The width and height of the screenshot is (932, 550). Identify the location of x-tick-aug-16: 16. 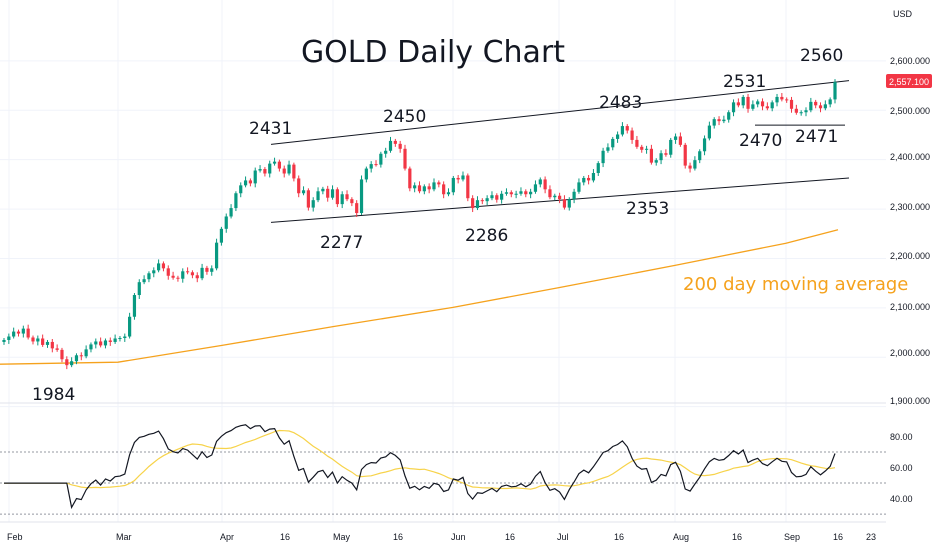
(737, 537).